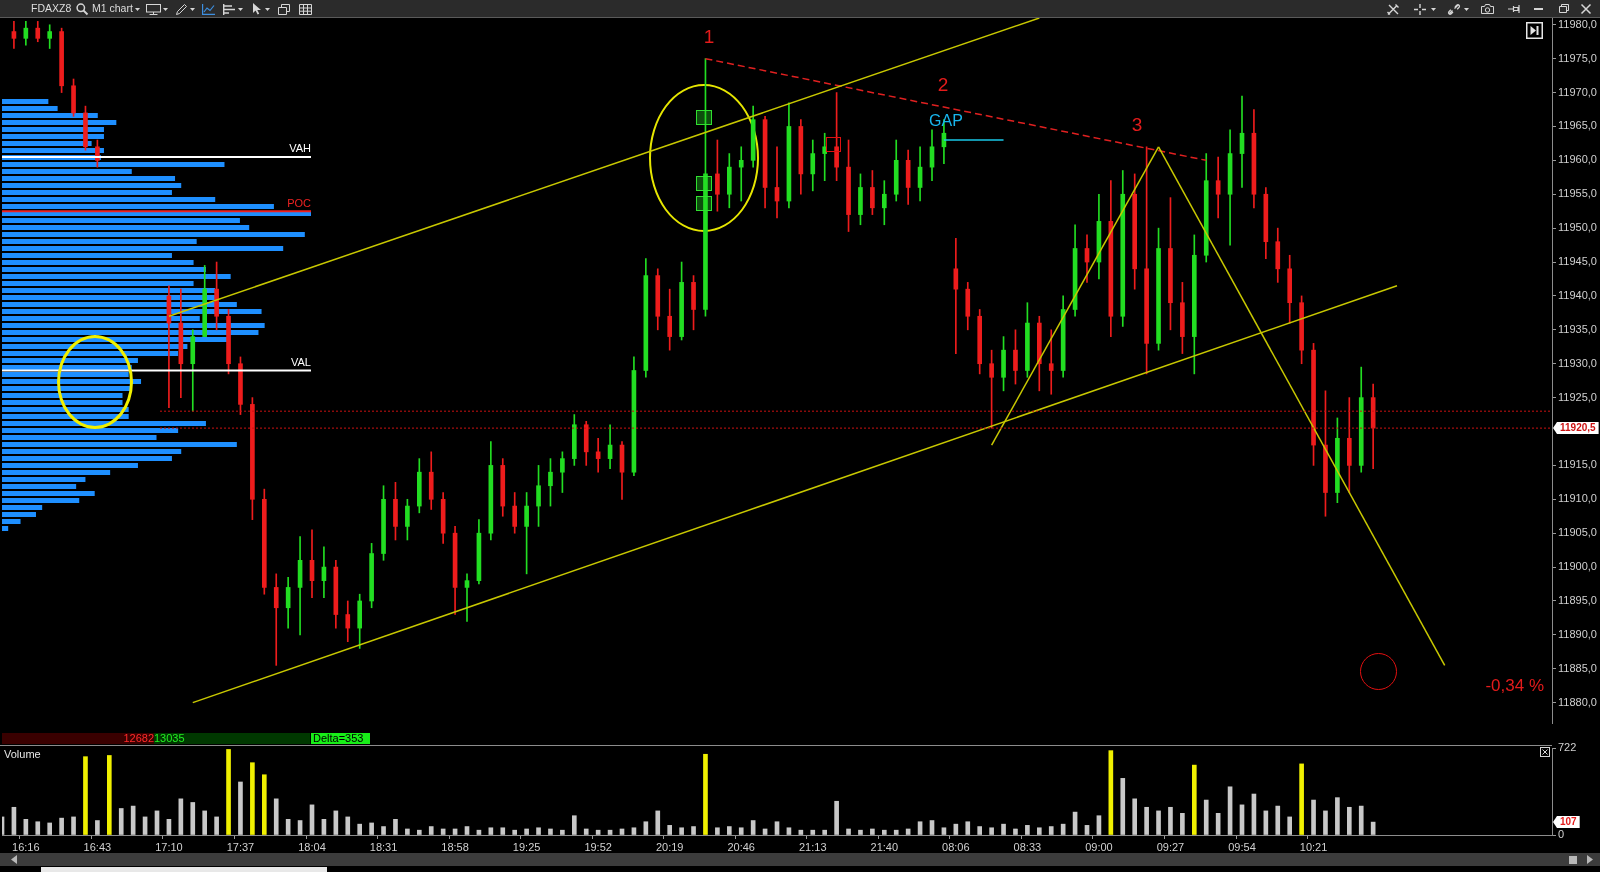  I want to click on y-tick-label: 11925,0, so click(1577, 396).